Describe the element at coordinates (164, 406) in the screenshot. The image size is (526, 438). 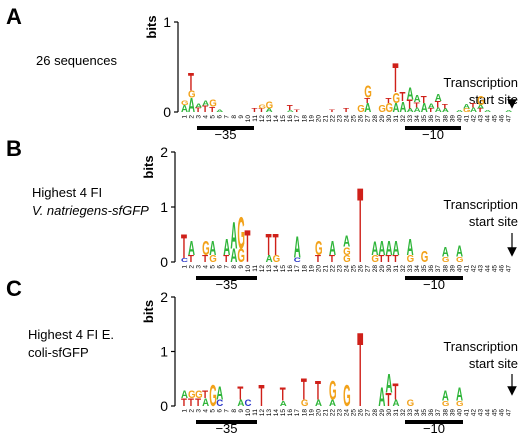
I see `logo-y-tick-label: 0` at that location.